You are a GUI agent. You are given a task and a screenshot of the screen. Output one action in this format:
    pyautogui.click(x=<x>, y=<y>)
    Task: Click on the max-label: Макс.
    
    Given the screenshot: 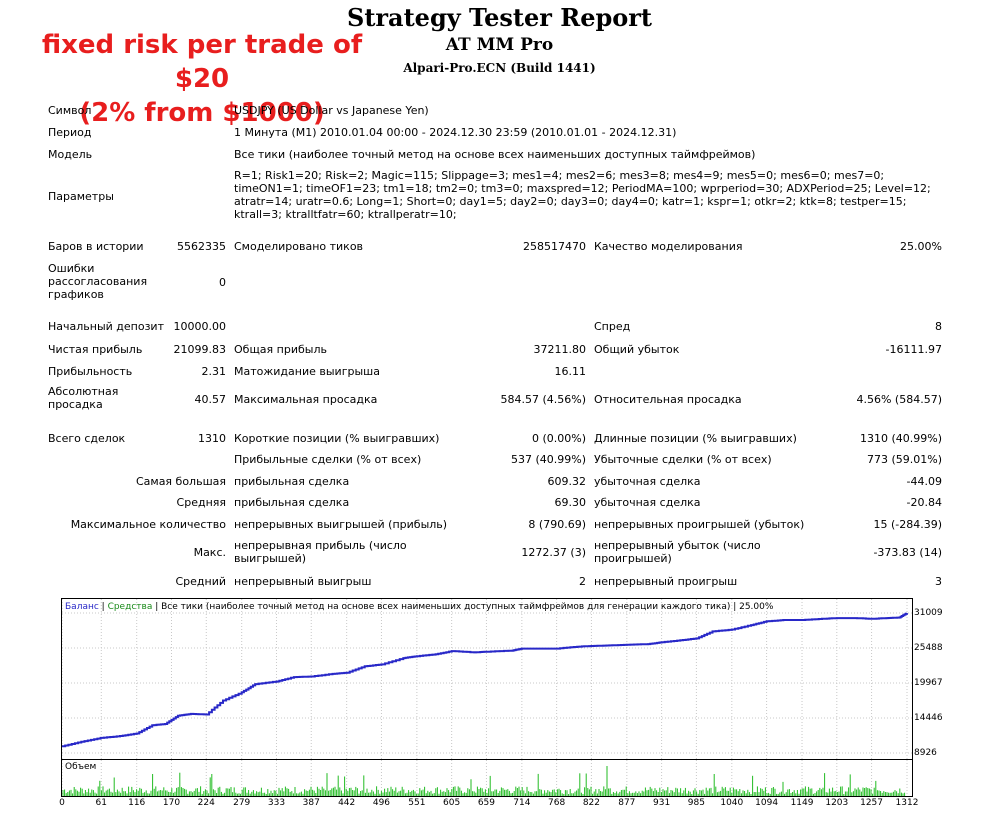 What is the action you would take?
    pyautogui.click(x=209, y=552)
    